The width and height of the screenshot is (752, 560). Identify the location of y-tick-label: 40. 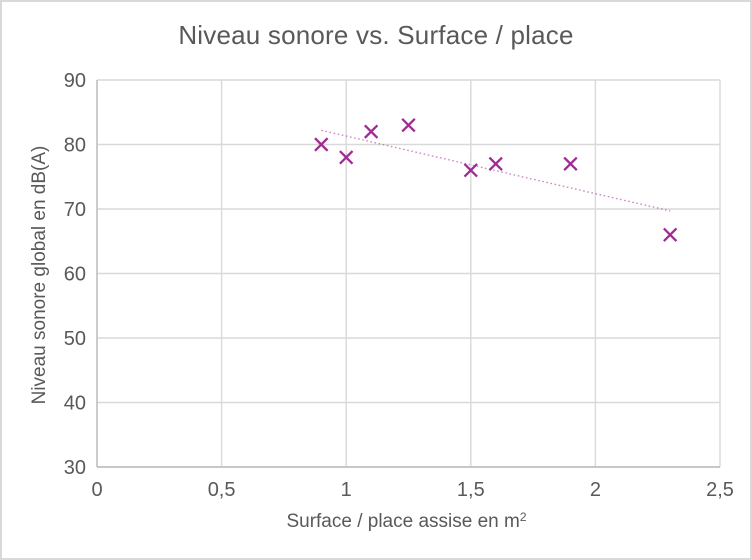
(75, 404).